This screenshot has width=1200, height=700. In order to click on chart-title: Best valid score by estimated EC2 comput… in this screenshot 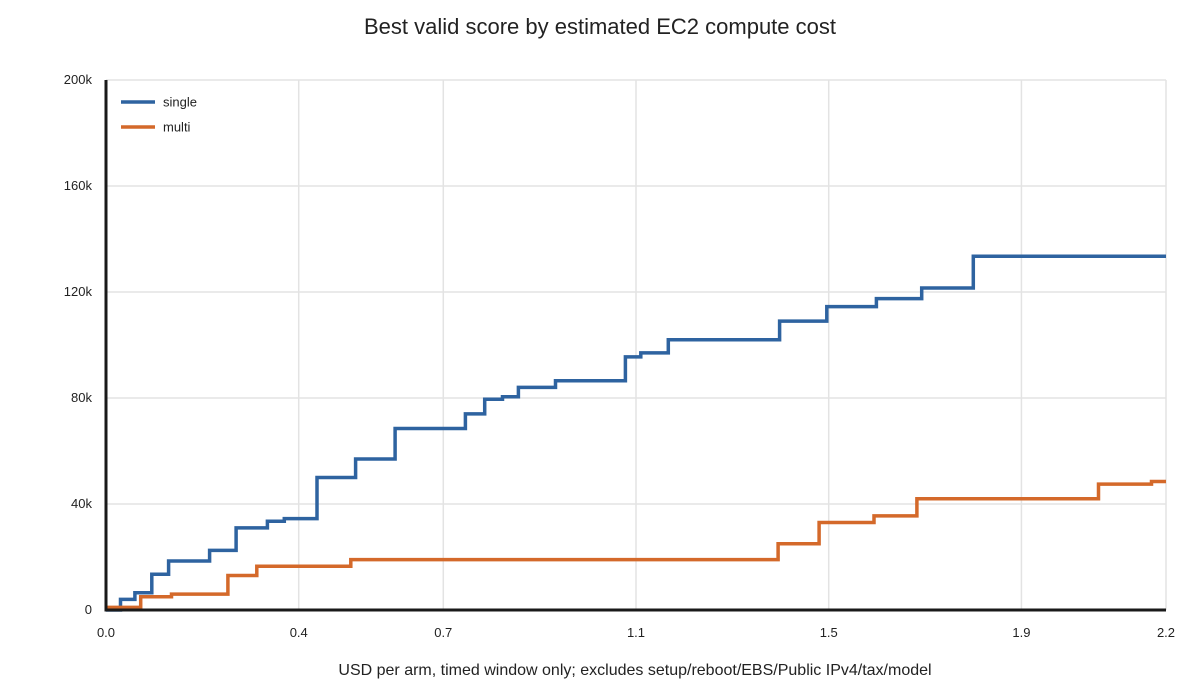, I will do `click(600, 26)`.